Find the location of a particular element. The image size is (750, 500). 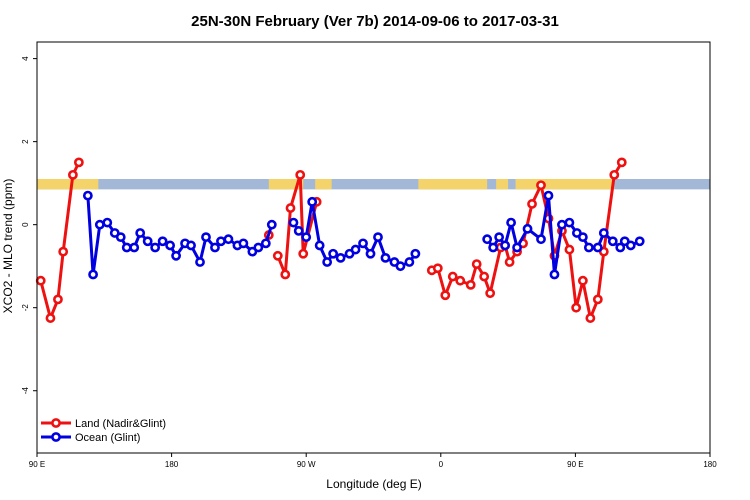

series-ocean is located at coordinates (363, 235).